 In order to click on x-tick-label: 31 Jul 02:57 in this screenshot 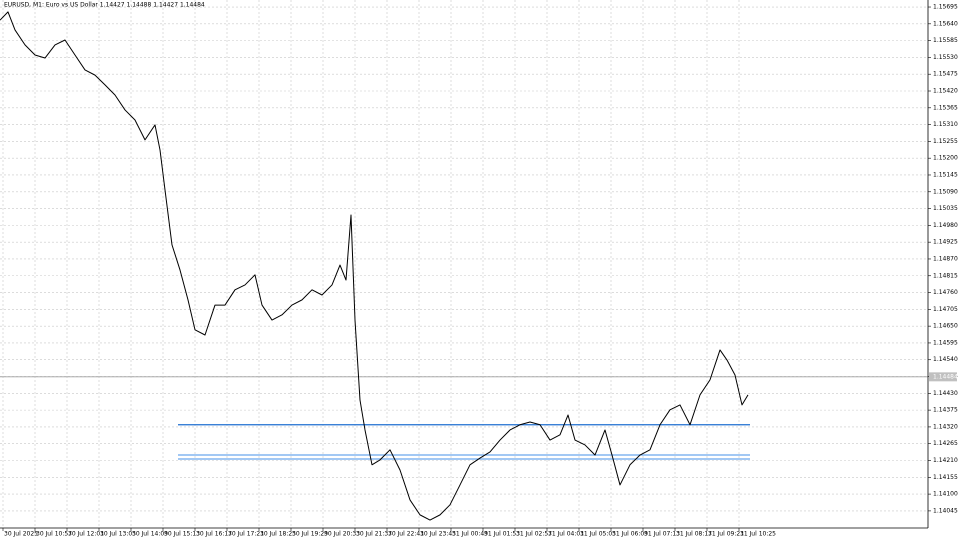, I will do `click(534, 534)`.